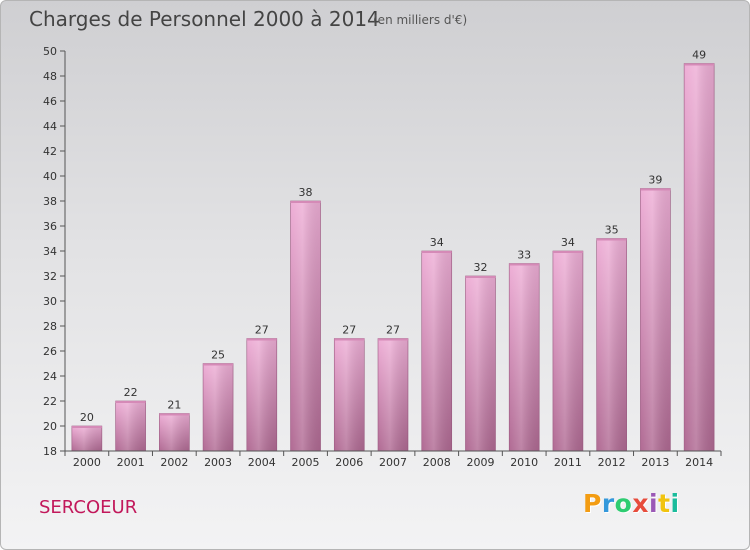 The width and height of the screenshot is (750, 550). What do you see at coordinates (393, 330) in the screenshot?
I see `value-label-2007: 27` at bounding box center [393, 330].